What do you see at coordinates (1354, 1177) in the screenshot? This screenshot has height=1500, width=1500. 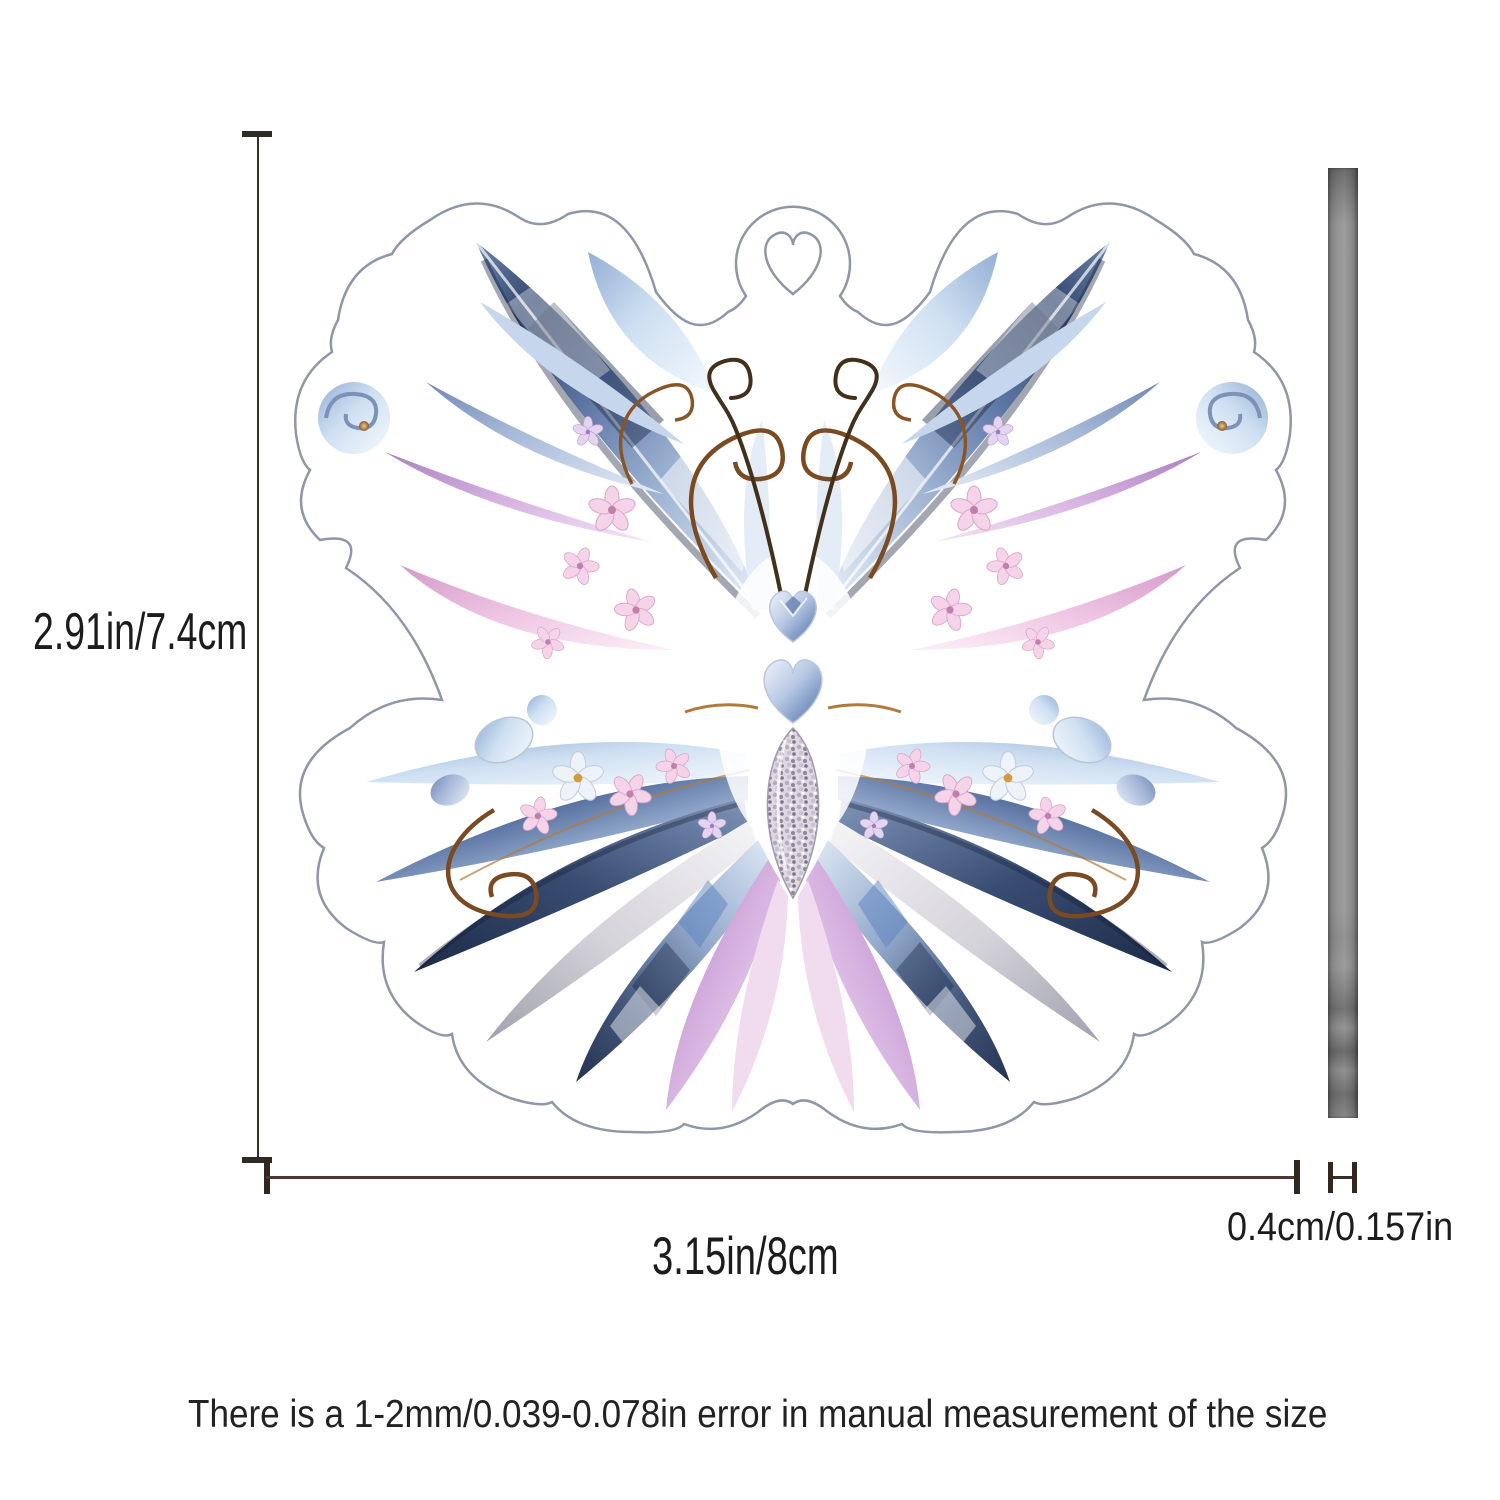 I see `thickness-dim-right-cap` at bounding box center [1354, 1177].